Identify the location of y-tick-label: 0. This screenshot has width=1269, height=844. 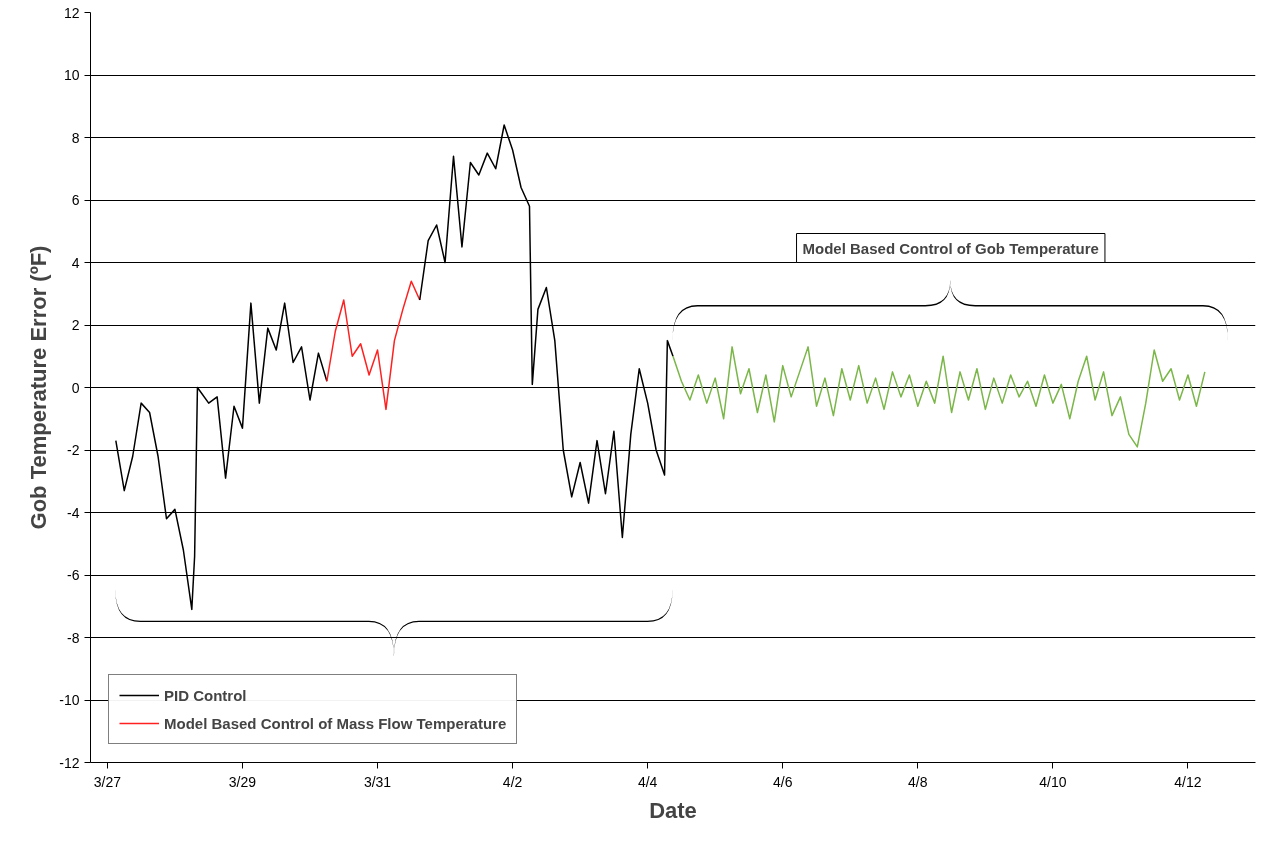
(75, 387).